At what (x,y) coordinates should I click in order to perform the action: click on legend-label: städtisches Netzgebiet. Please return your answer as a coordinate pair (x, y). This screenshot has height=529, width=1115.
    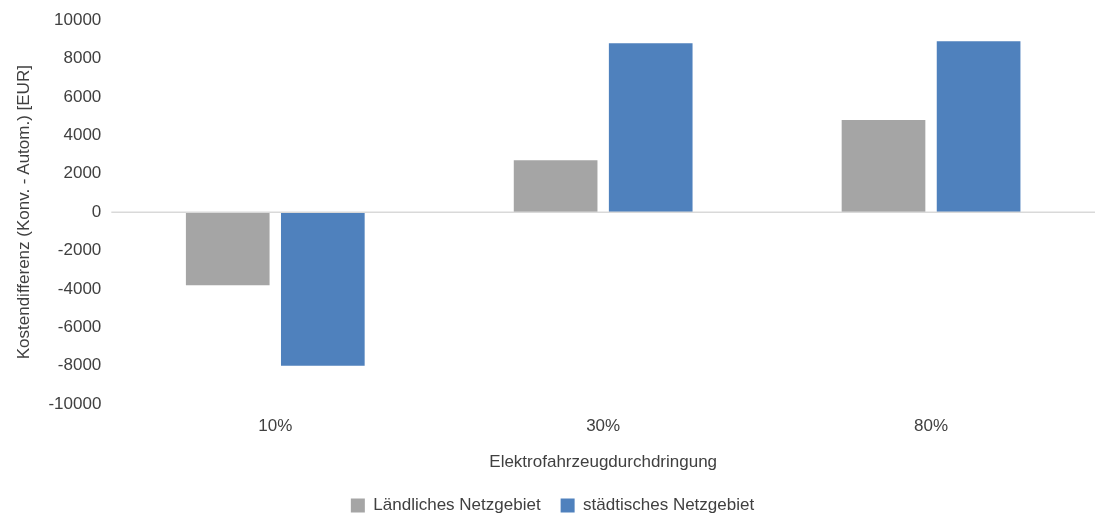
    Looking at the image, I should click on (669, 505).